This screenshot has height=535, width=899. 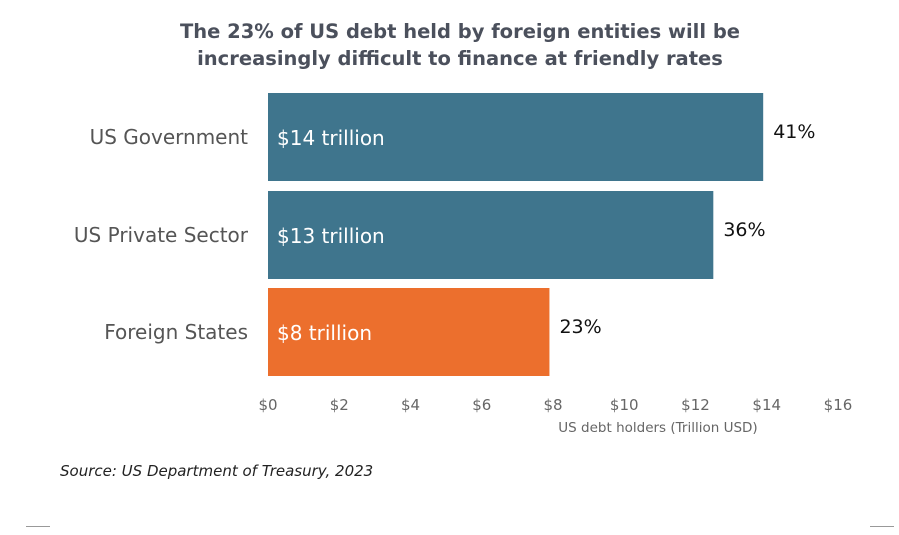 I want to click on bar-value-label-0: $14 trillion, so click(x=331, y=138).